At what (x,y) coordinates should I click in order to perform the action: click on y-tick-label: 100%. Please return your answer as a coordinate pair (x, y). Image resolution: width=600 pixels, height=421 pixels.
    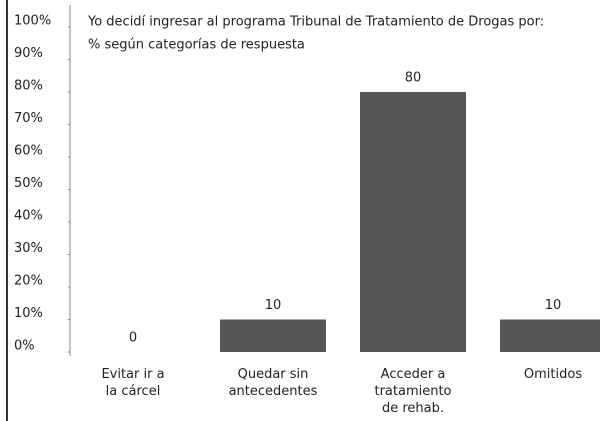
    Looking at the image, I should click on (32, 21).